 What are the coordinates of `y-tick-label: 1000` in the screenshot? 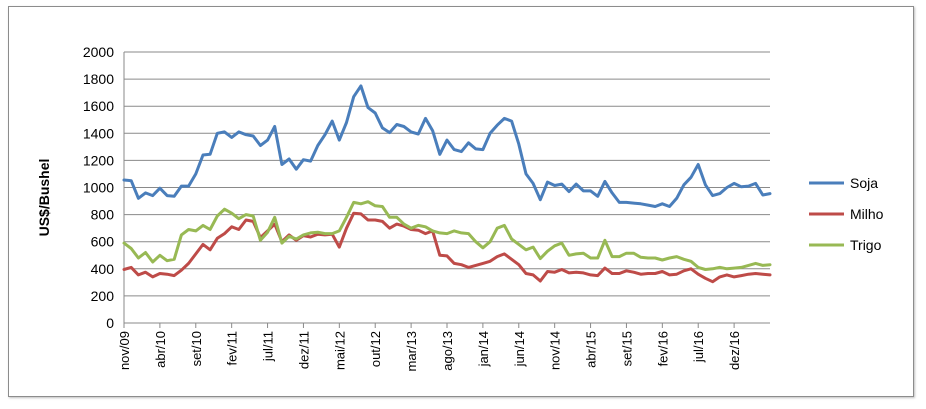 It's located at (98, 188).